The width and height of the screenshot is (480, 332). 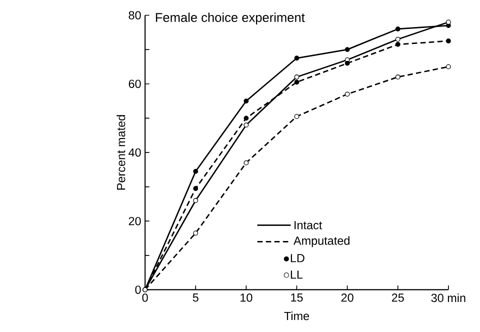 What do you see at coordinates (134, 15) in the screenshot?
I see `y-tick-label: 80` at bounding box center [134, 15].